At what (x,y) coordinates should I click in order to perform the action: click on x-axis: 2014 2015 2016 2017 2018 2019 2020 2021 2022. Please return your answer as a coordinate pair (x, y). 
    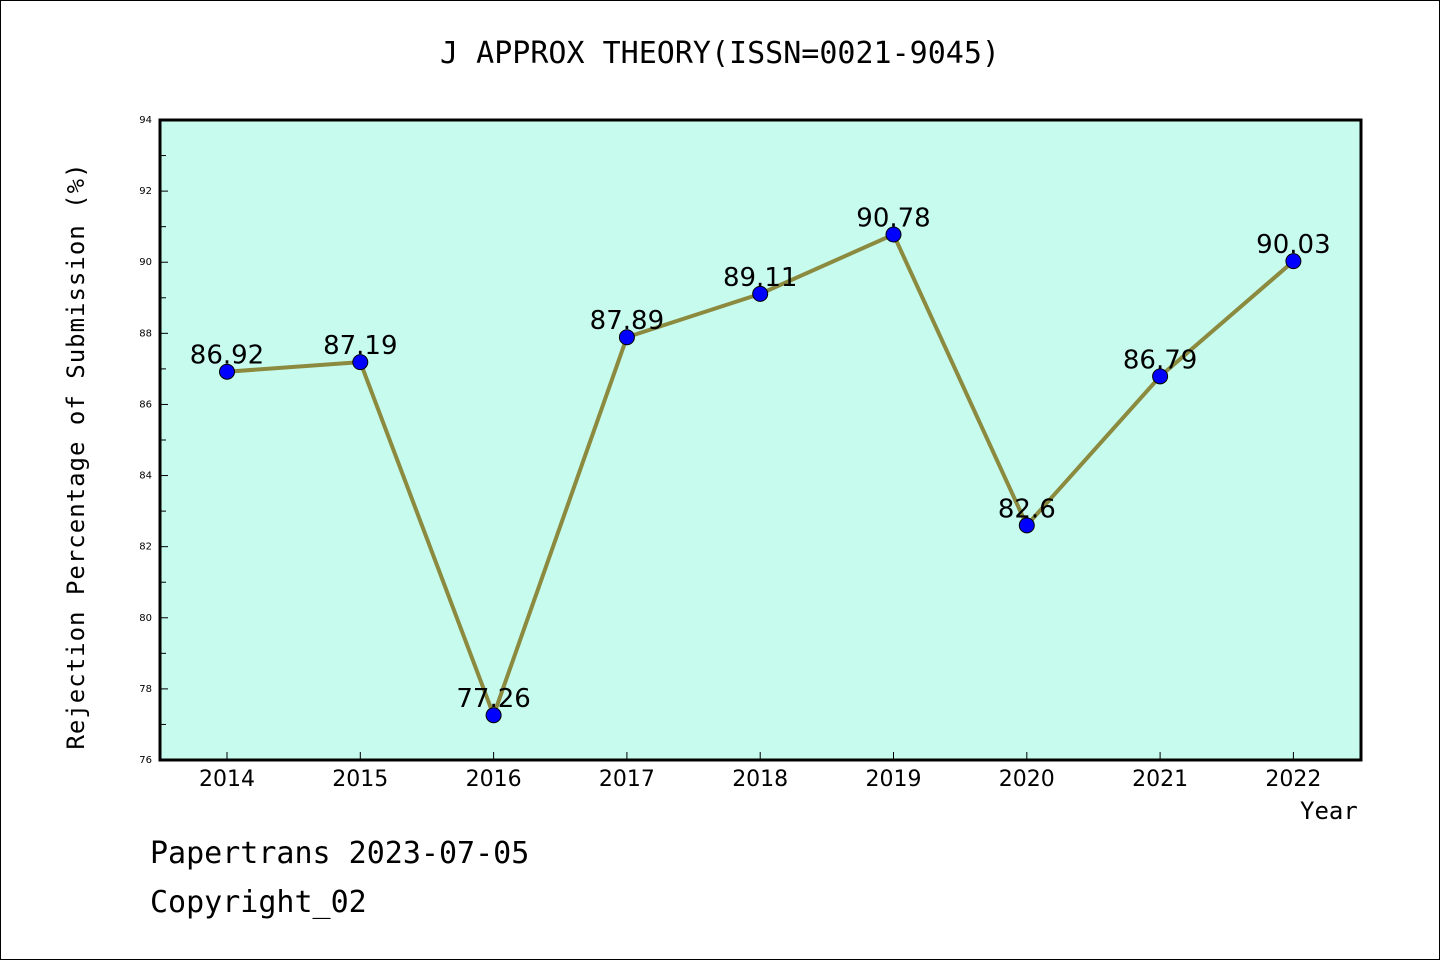
    Looking at the image, I should click on (760, 772).